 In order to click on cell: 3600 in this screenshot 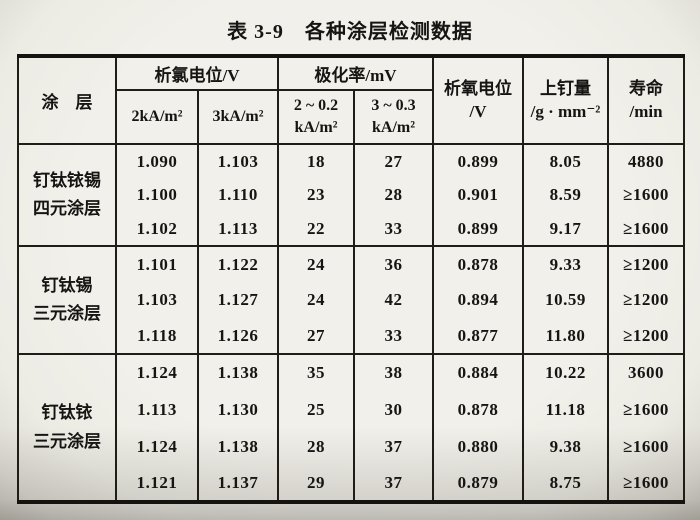, I will do `click(646, 372)`.